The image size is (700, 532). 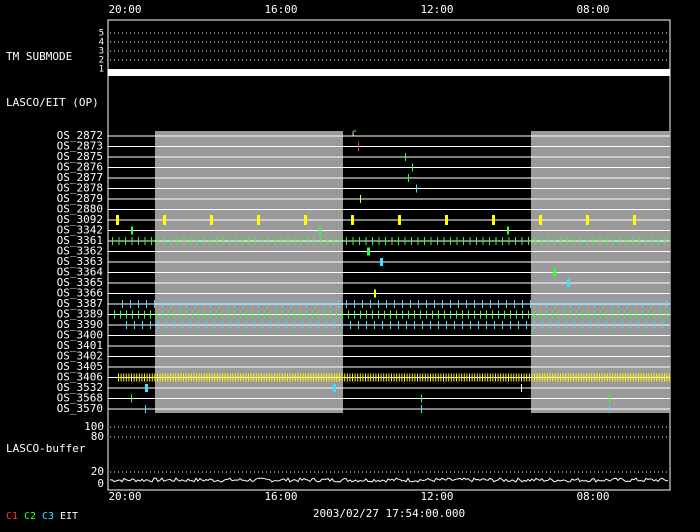 I want to click on row-label: OS_3400, so click(x=80, y=335).